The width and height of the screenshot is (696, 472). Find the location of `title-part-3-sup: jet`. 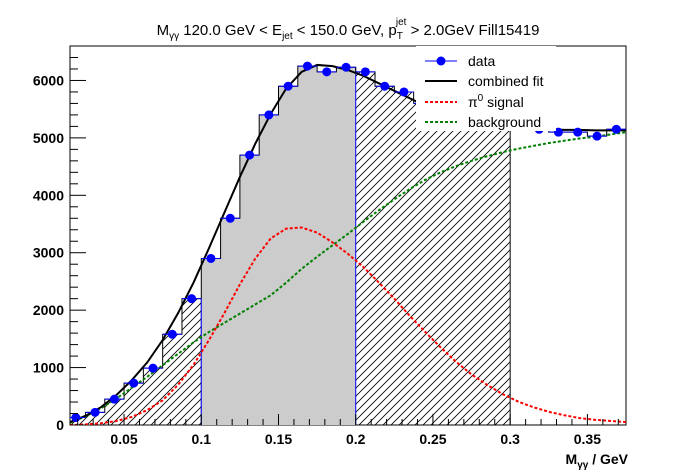

title-part-3-sup: jet is located at coordinates (401, 22).